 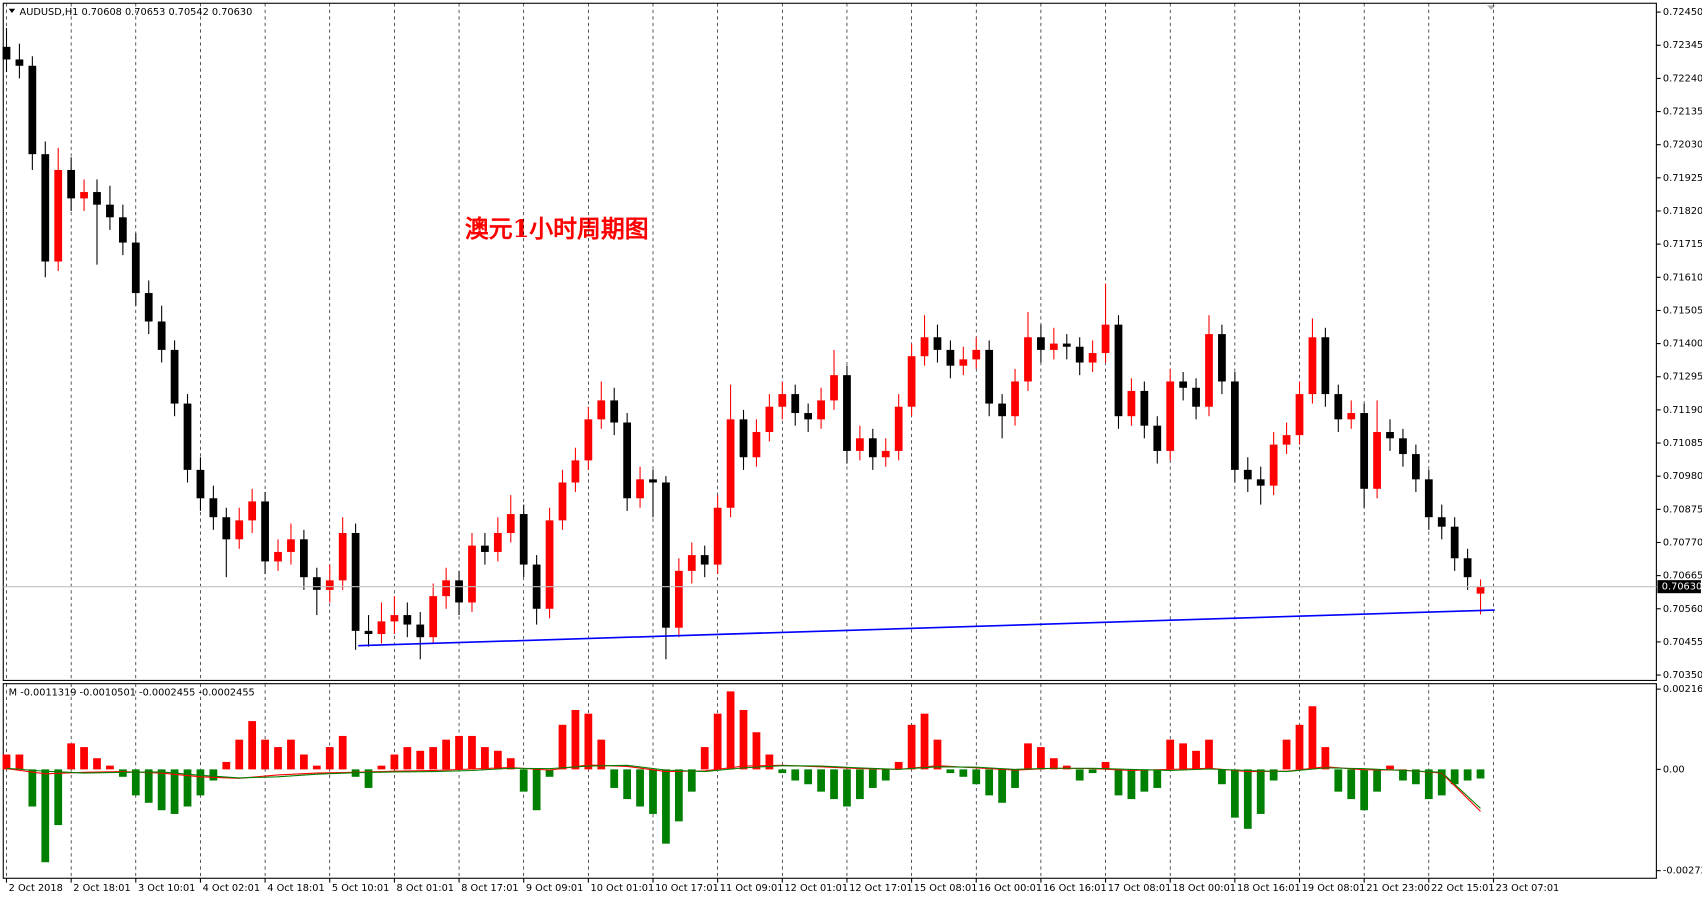 I want to click on x-tick-label: 16 Oct 00:01, so click(x=1010, y=888).